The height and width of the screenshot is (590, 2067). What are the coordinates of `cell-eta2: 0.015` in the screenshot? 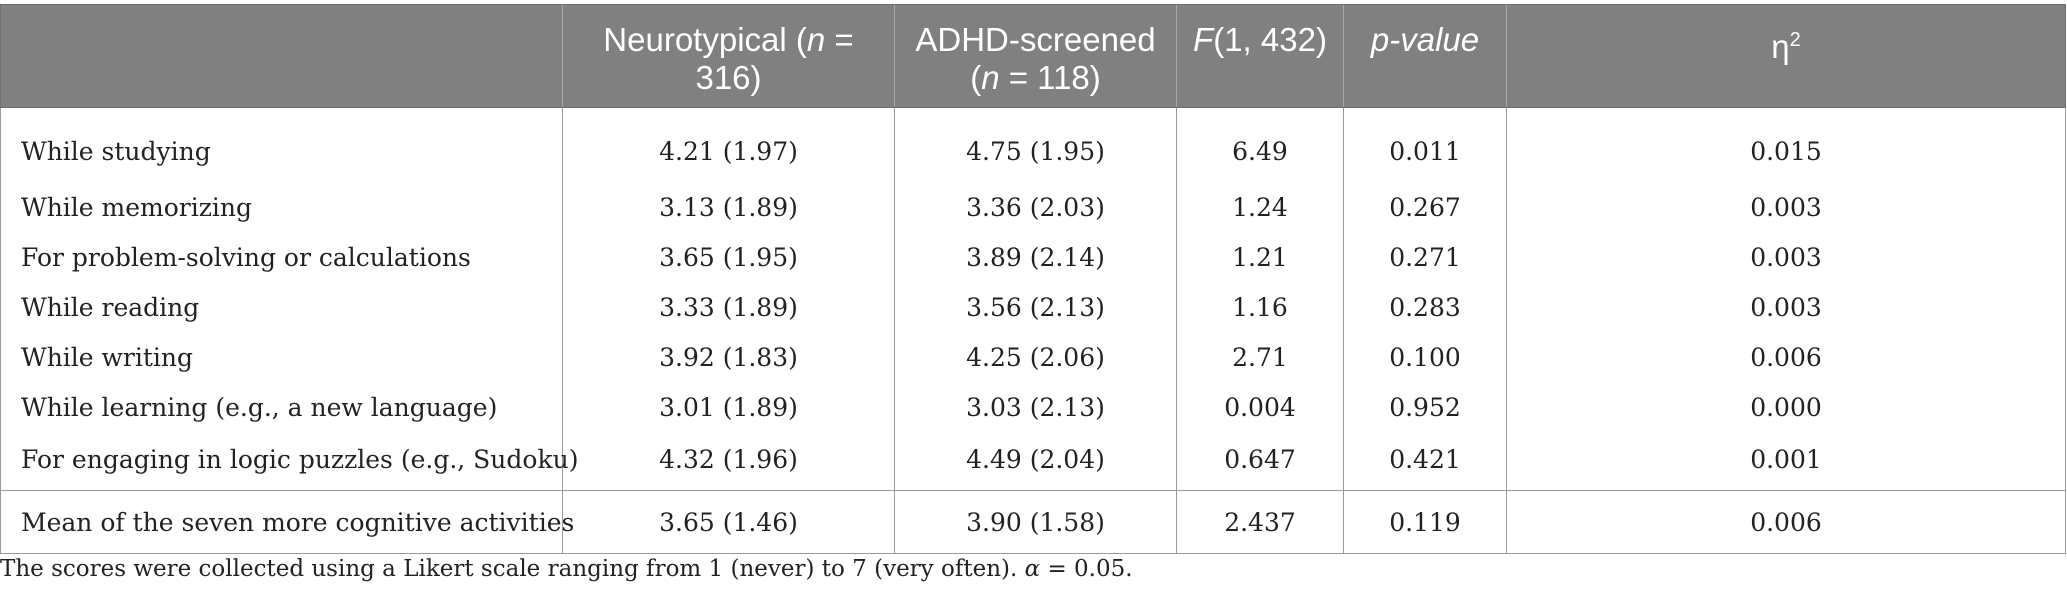 It's located at (1786, 144).